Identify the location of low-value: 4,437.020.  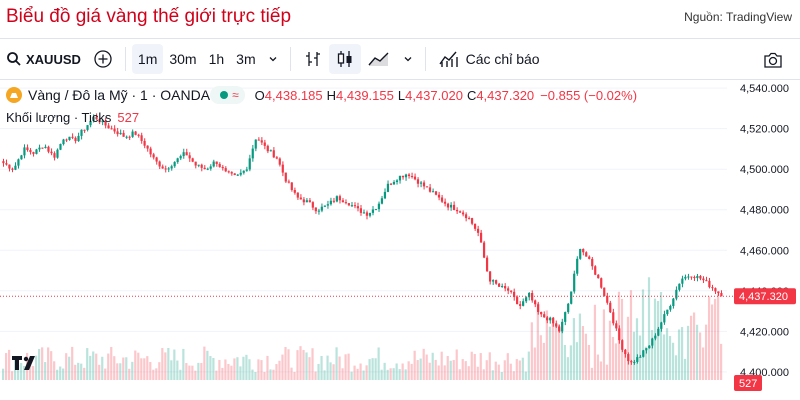
(434, 95).